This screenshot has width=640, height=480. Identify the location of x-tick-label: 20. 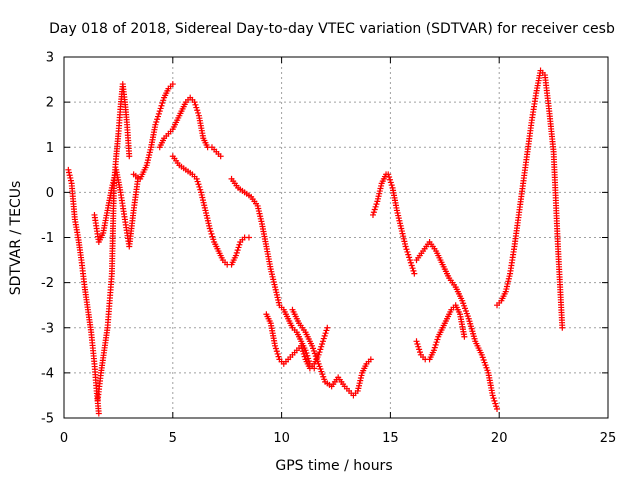
(499, 438).